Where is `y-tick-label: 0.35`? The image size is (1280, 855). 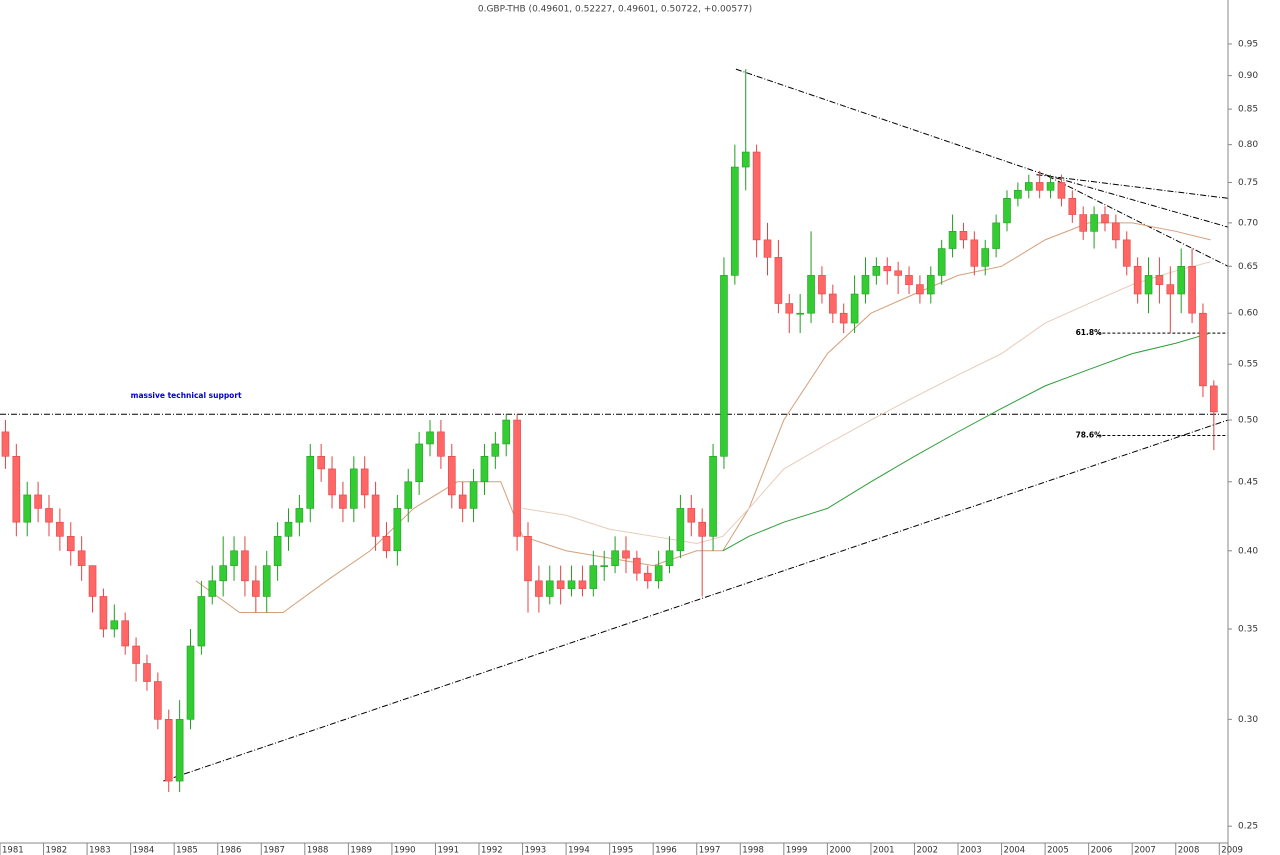
y-tick-label: 0.35 is located at coordinates (1248, 630).